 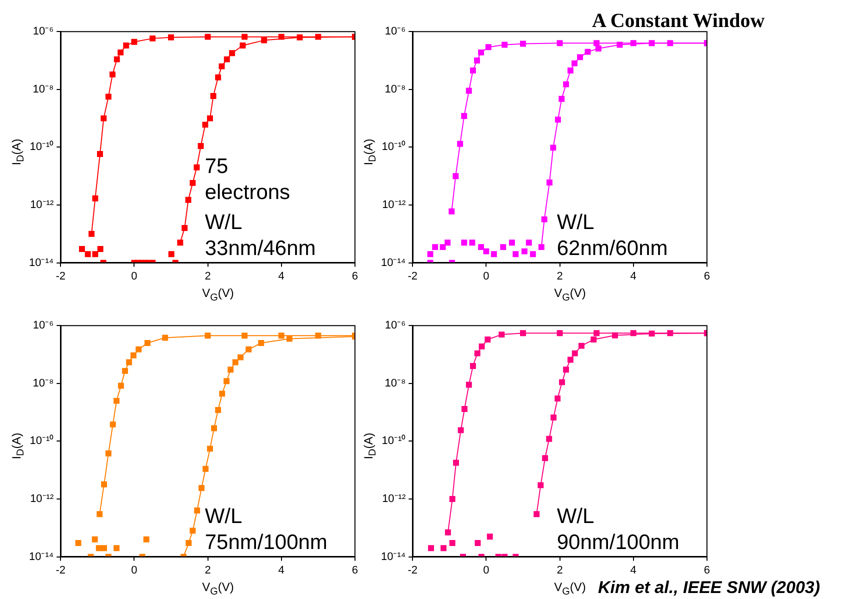 I want to click on annotation: W/L 75nm/100nm, so click(x=266, y=529).